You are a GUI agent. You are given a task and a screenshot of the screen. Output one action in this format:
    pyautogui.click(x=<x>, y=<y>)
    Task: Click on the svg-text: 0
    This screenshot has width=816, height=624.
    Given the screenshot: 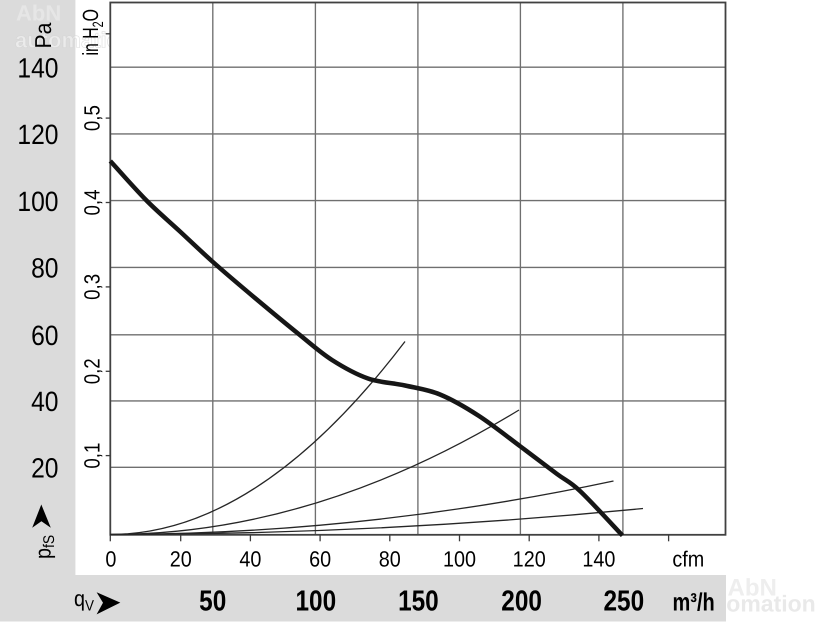 What is the action you would take?
    pyautogui.click(x=110, y=559)
    